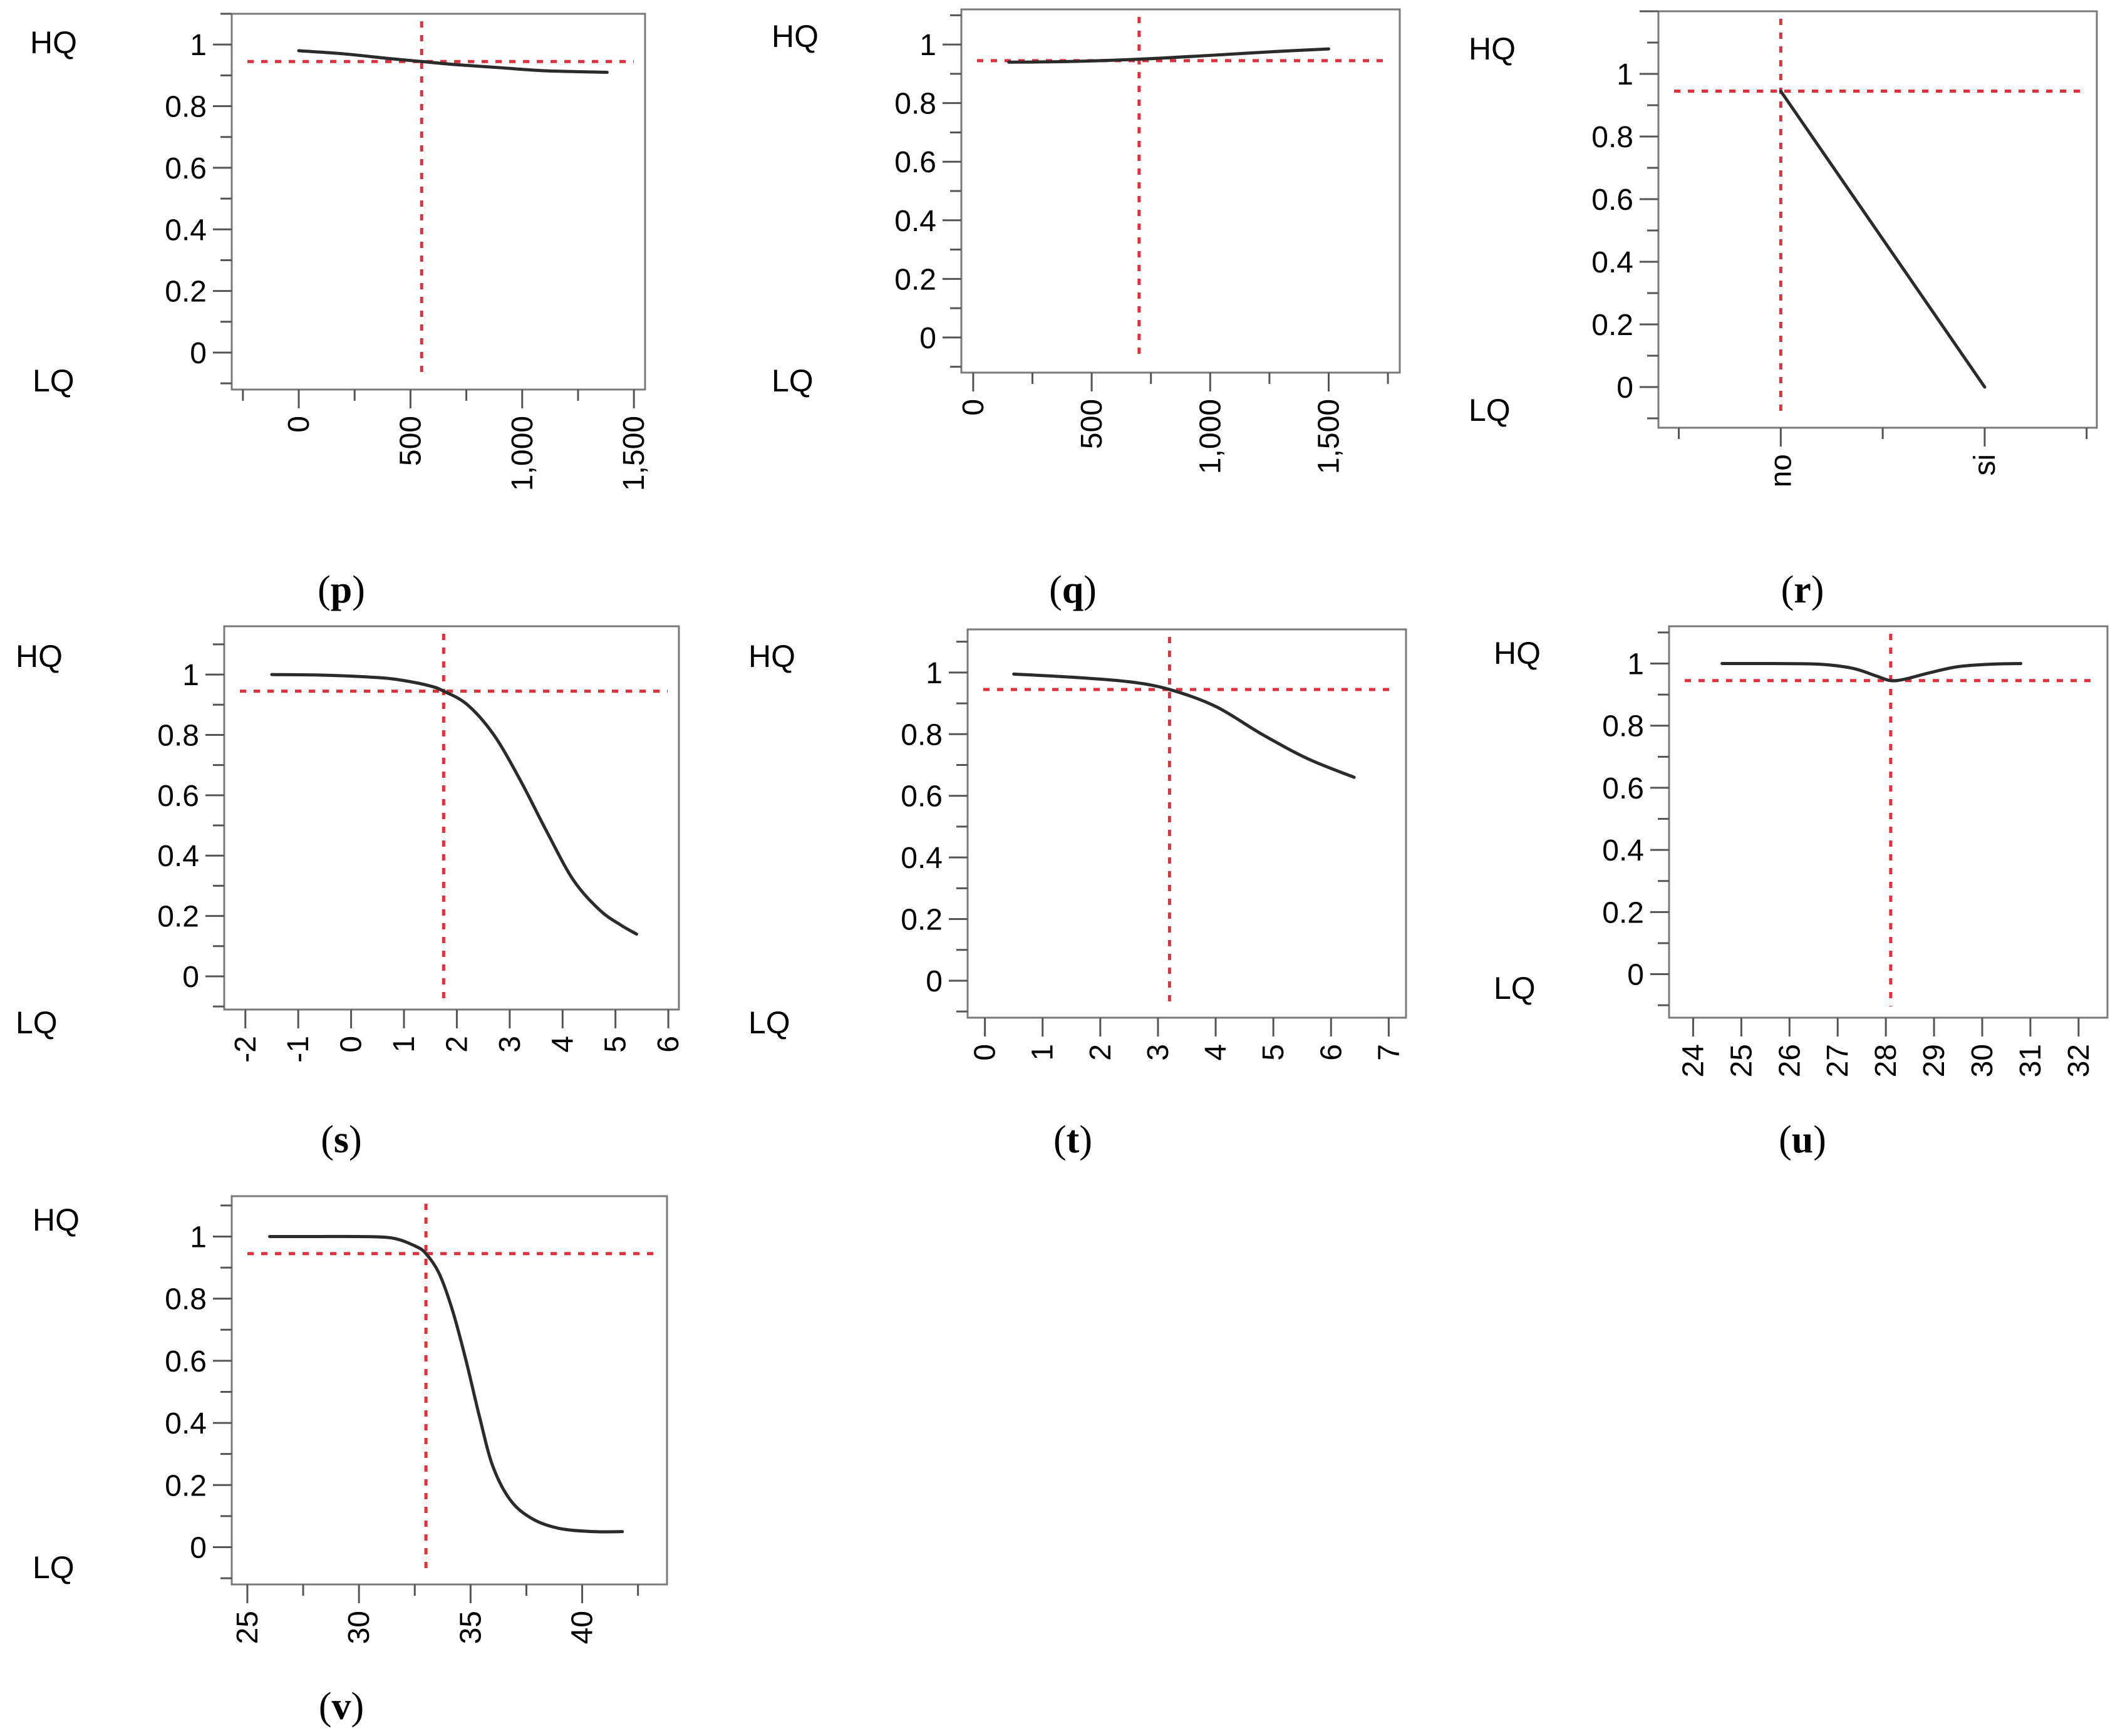 Image resolution: width=2125 pixels, height=1736 pixels. Describe the element at coordinates (1802, 1140) in the screenshot. I see `panel-caption: (u)` at that location.